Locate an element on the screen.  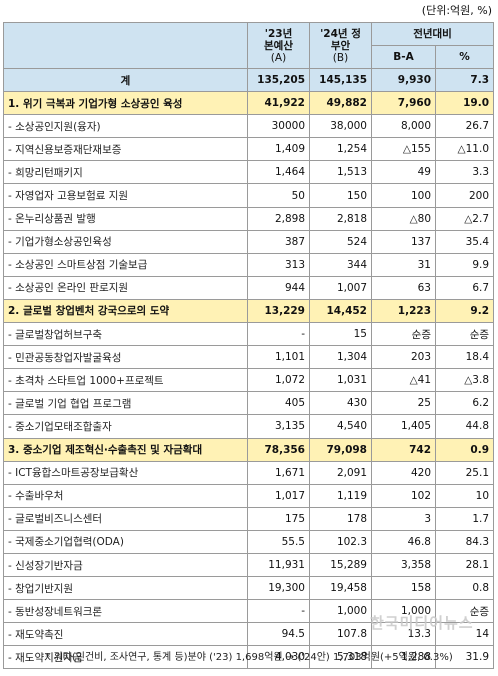
header-2024-line2: 부안 is located at coordinates (340, 45).